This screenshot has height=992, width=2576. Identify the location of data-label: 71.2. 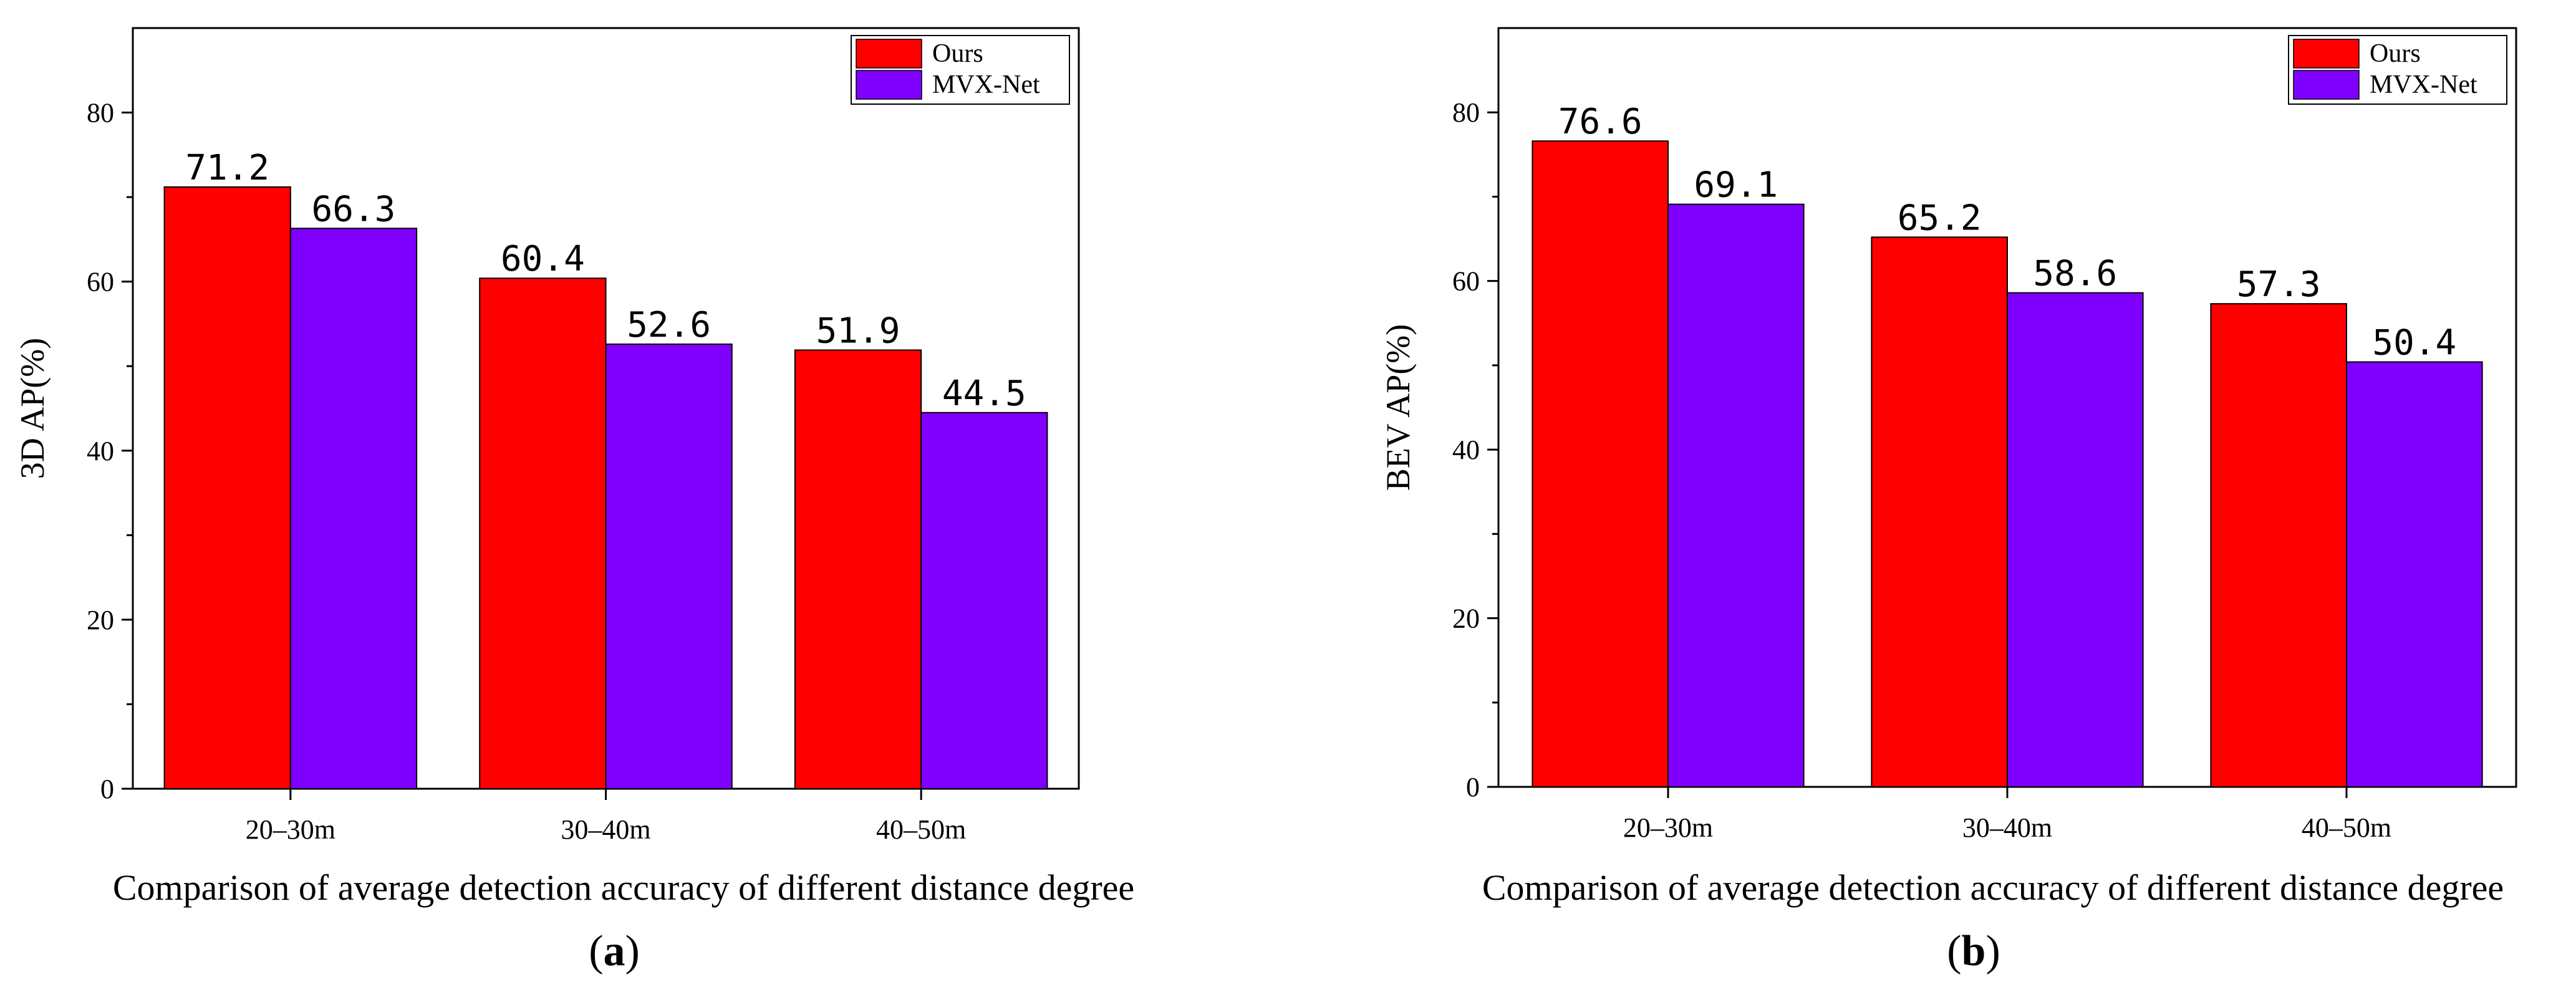
(227, 168).